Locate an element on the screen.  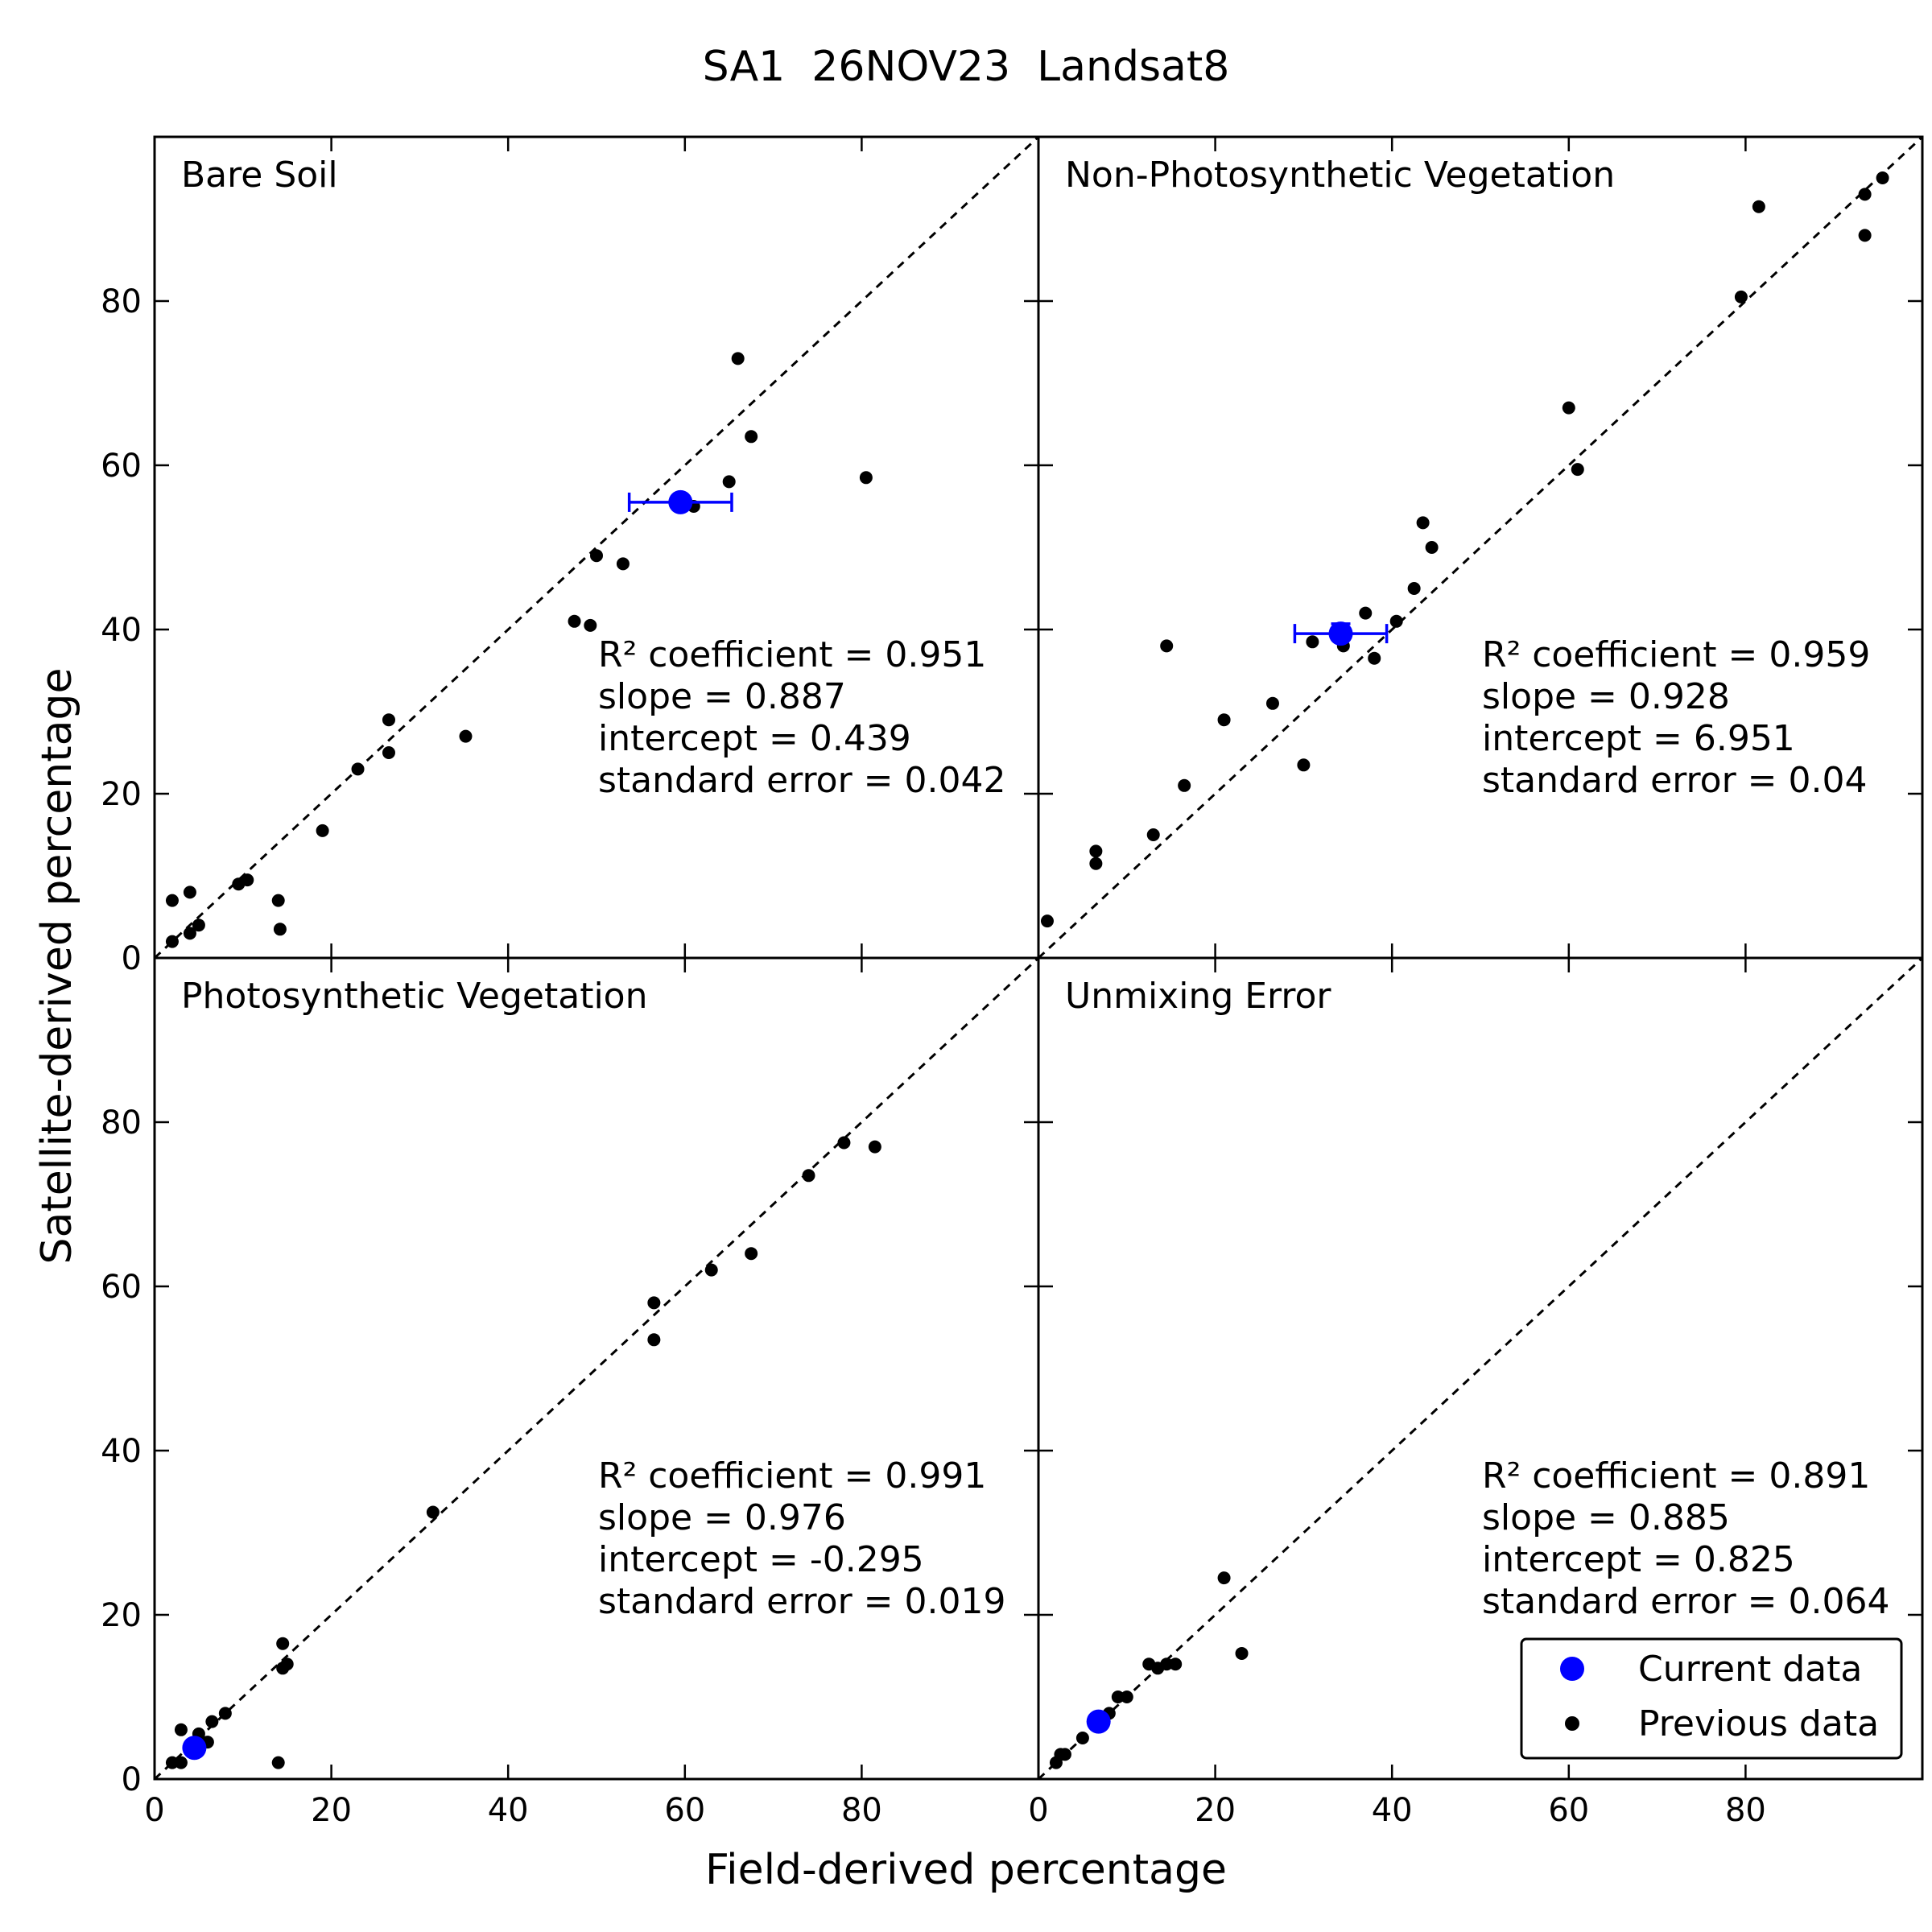
panel-title-npv: Non-Photosynthetic Vegetation is located at coordinates (1340, 175).